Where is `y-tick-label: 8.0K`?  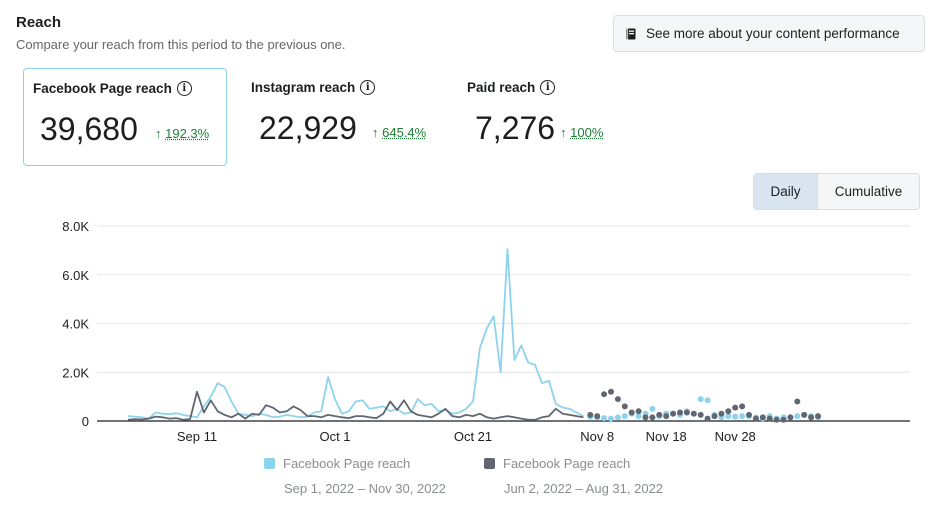 y-tick-label: 8.0K is located at coordinates (75, 226).